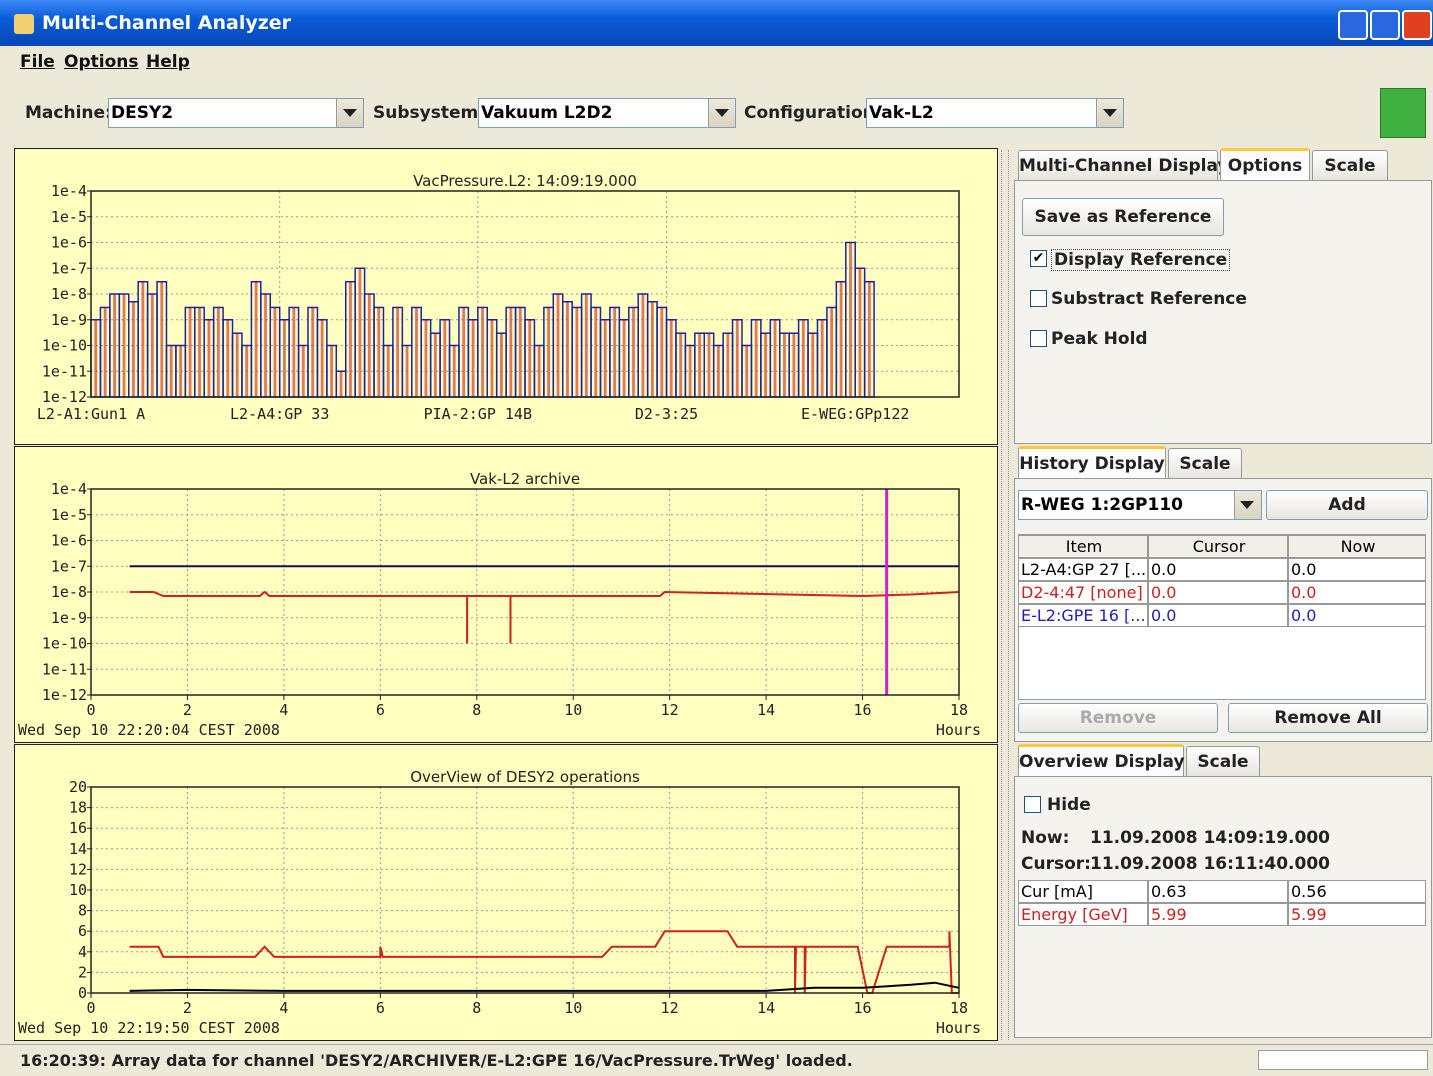 This screenshot has height=1076, width=1433. What do you see at coordinates (1123, 165) in the screenshot?
I see `tab: Multi-Channel Display` at bounding box center [1123, 165].